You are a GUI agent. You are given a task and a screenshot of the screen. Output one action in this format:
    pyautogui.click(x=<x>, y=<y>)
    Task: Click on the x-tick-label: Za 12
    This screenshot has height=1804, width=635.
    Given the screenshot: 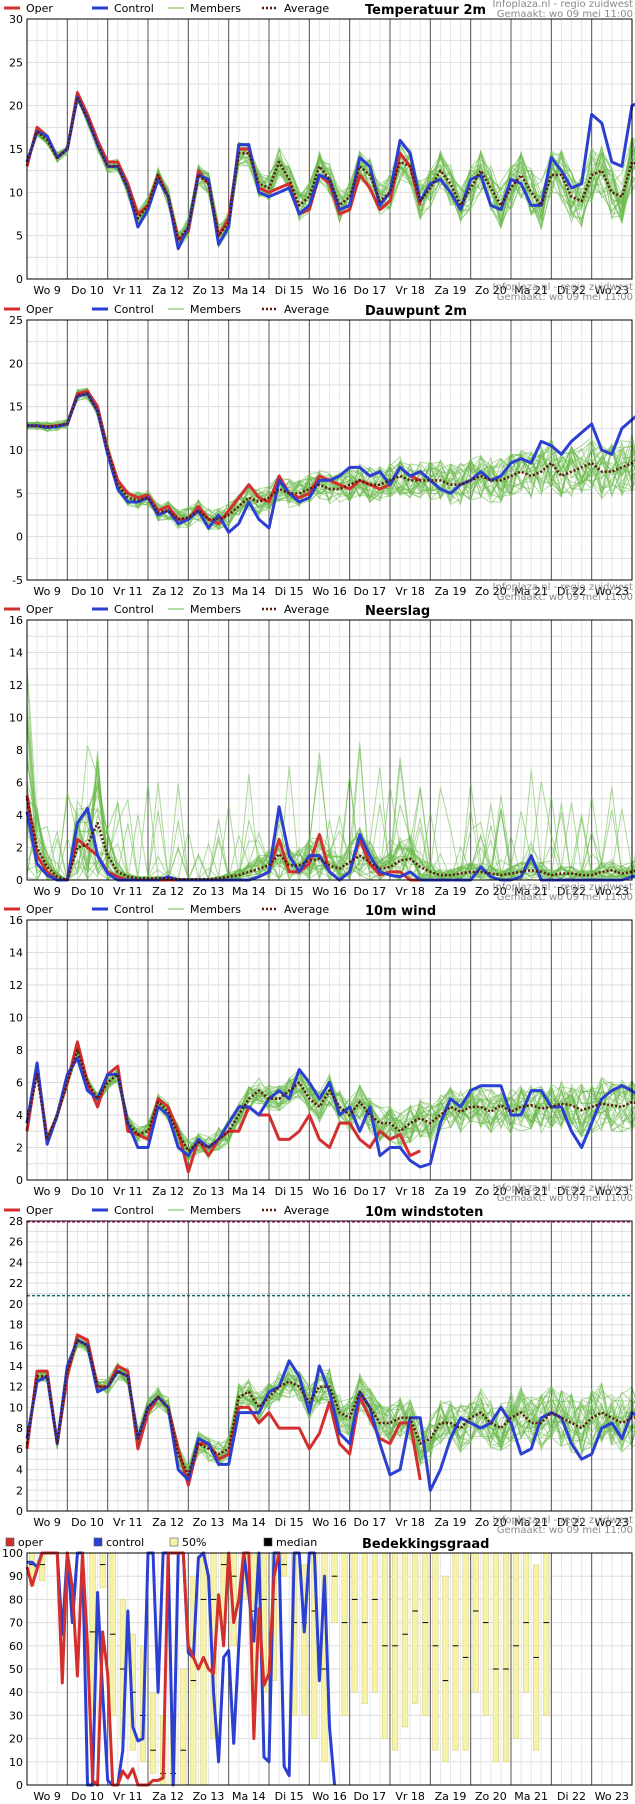 What is the action you would take?
    pyautogui.click(x=168, y=891)
    